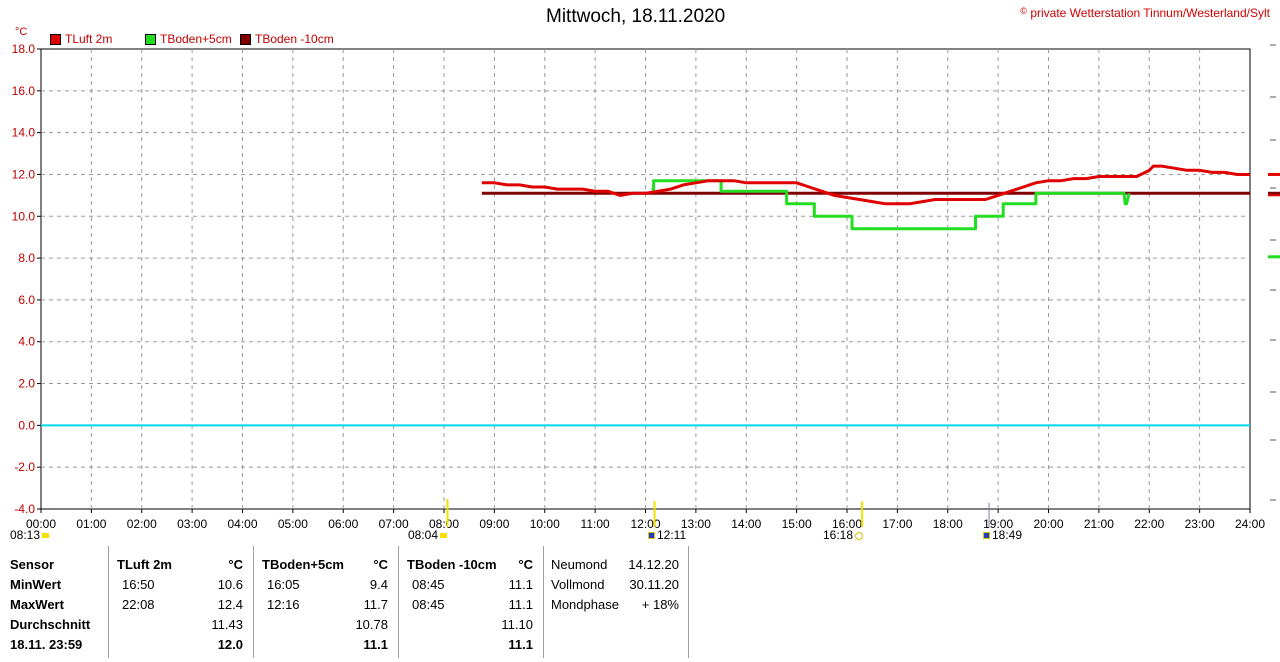 Image resolution: width=1280 pixels, height=662 pixels. What do you see at coordinates (36, 584) in the screenshot?
I see `min-label: MinWert` at bounding box center [36, 584].